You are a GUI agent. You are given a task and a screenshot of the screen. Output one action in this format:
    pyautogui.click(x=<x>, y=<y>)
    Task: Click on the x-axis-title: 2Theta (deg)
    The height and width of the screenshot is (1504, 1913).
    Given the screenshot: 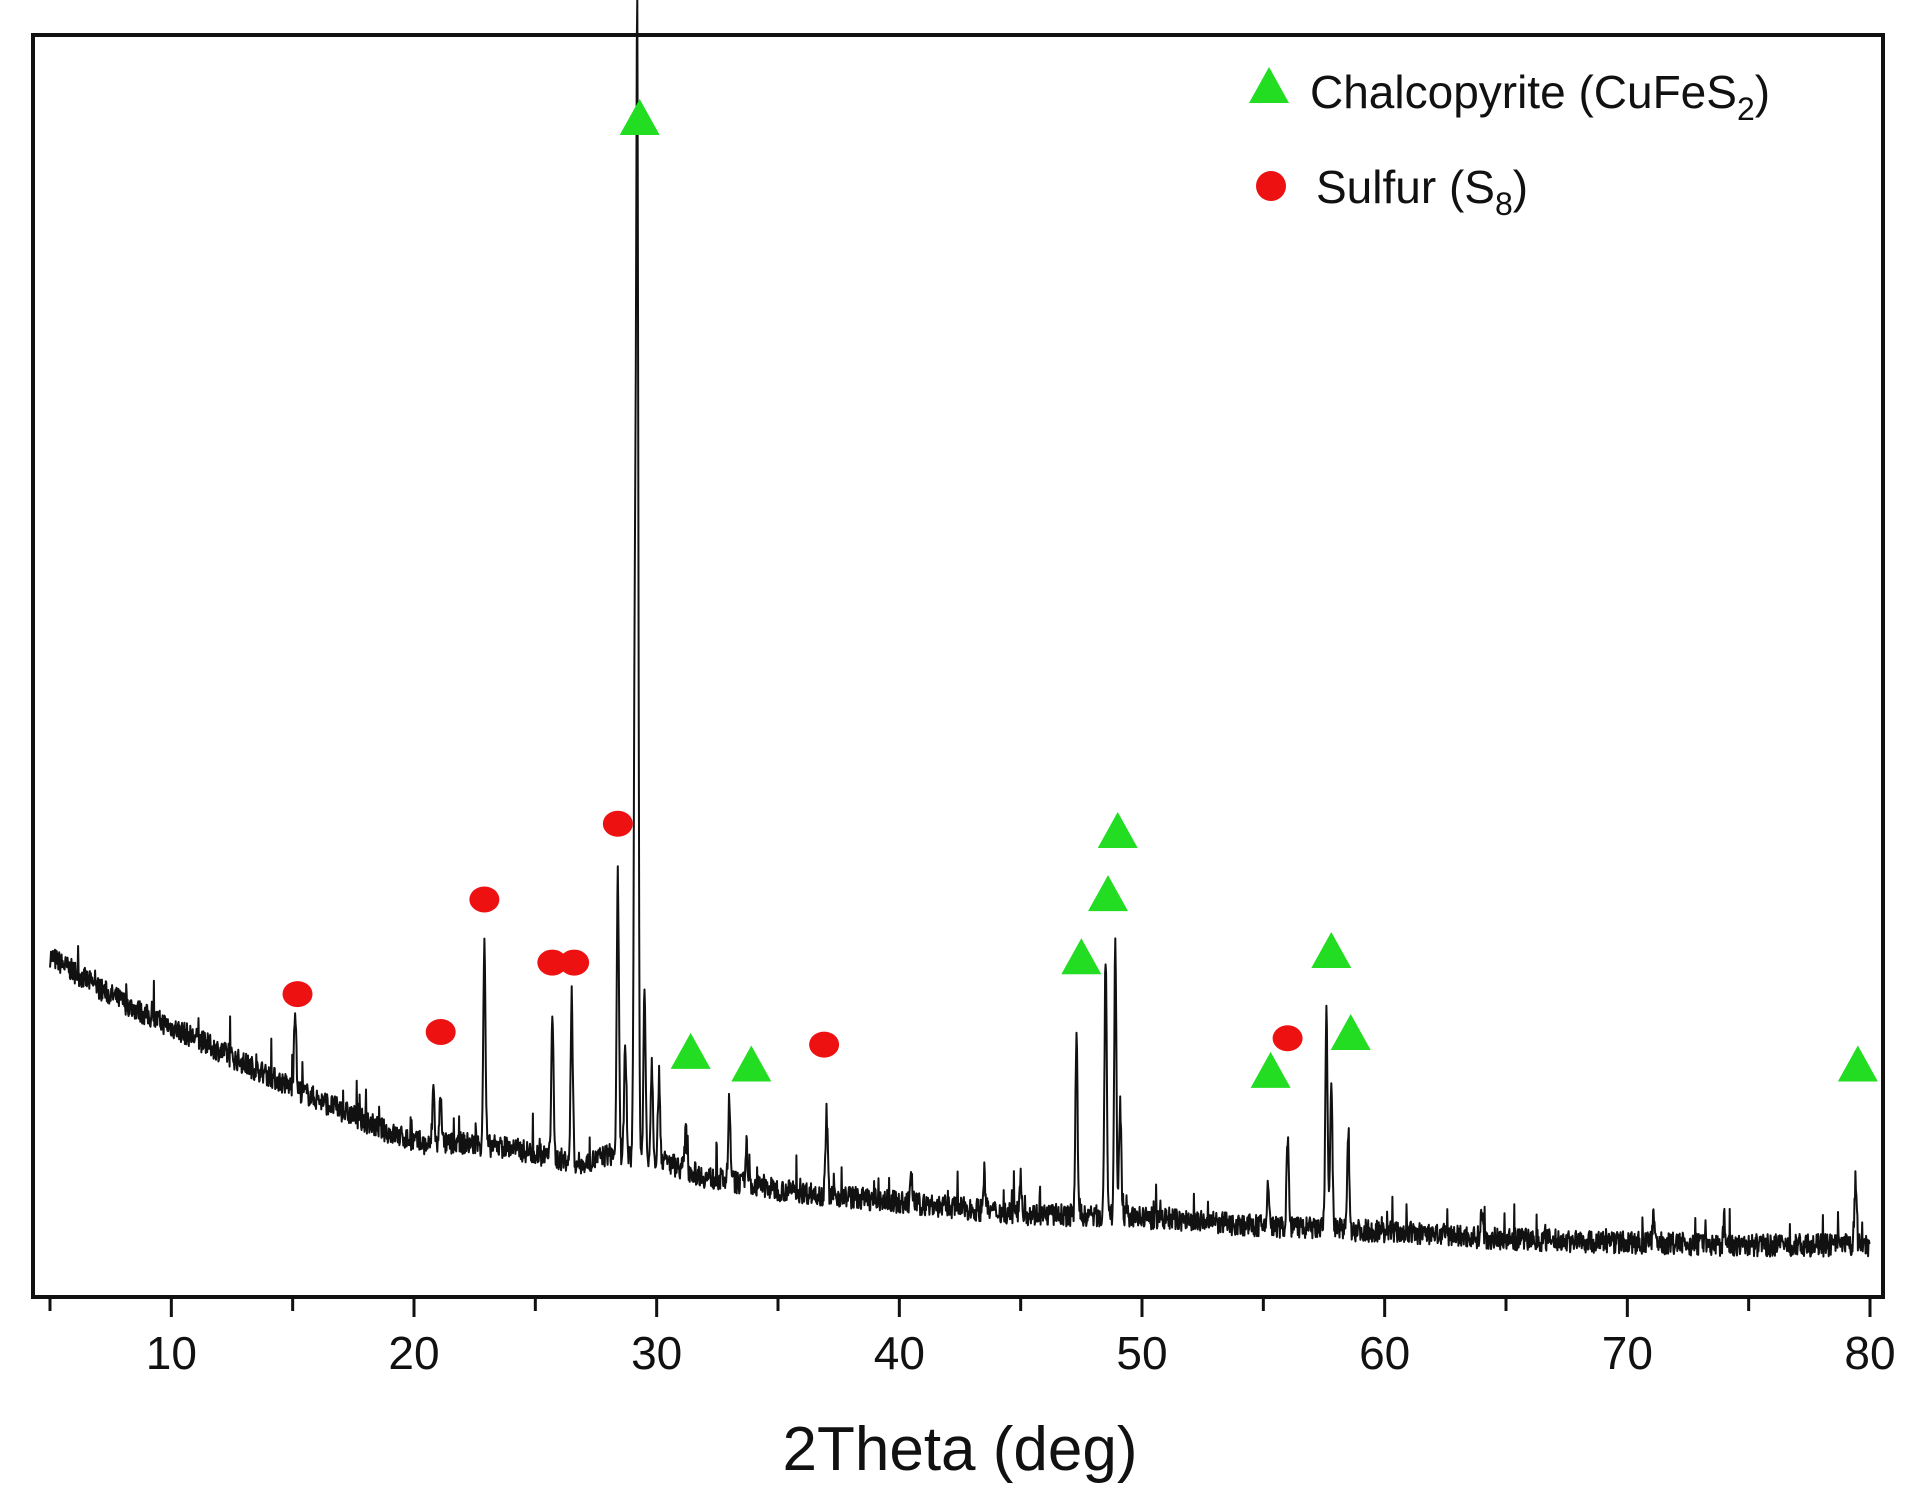 What is the action you would take?
    pyautogui.click(x=960, y=1449)
    